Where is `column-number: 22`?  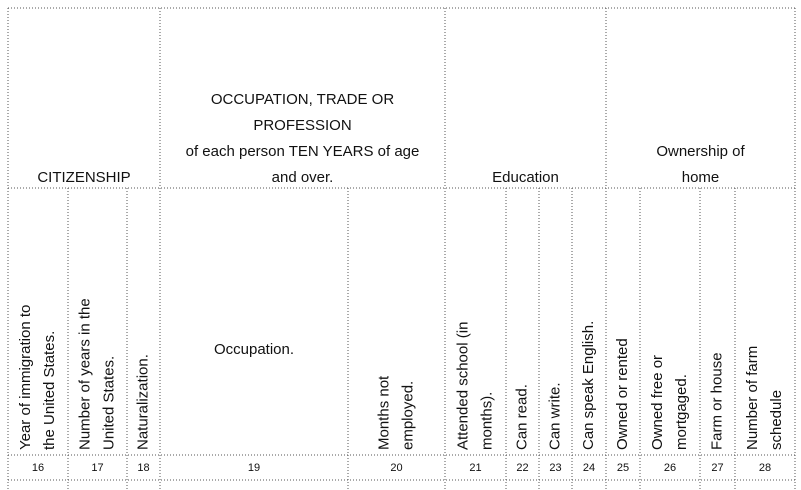 column-number: 22 is located at coordinates (522, 468).